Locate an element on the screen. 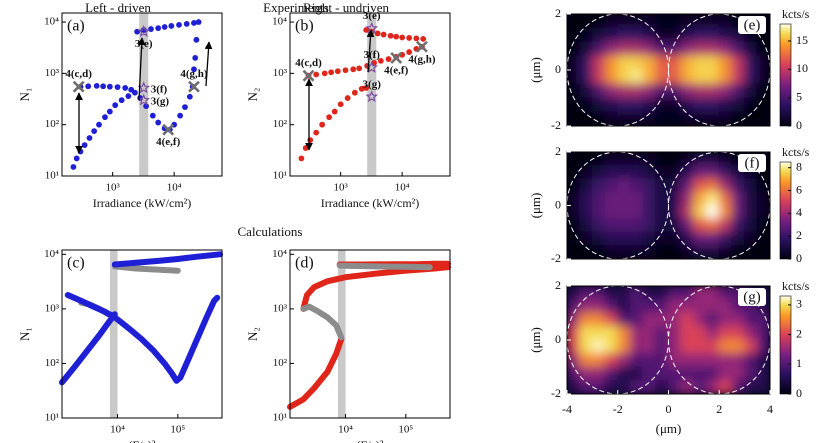 The image size is (830, 443). annotation: 3(g) is located at coordinates (160, 102).